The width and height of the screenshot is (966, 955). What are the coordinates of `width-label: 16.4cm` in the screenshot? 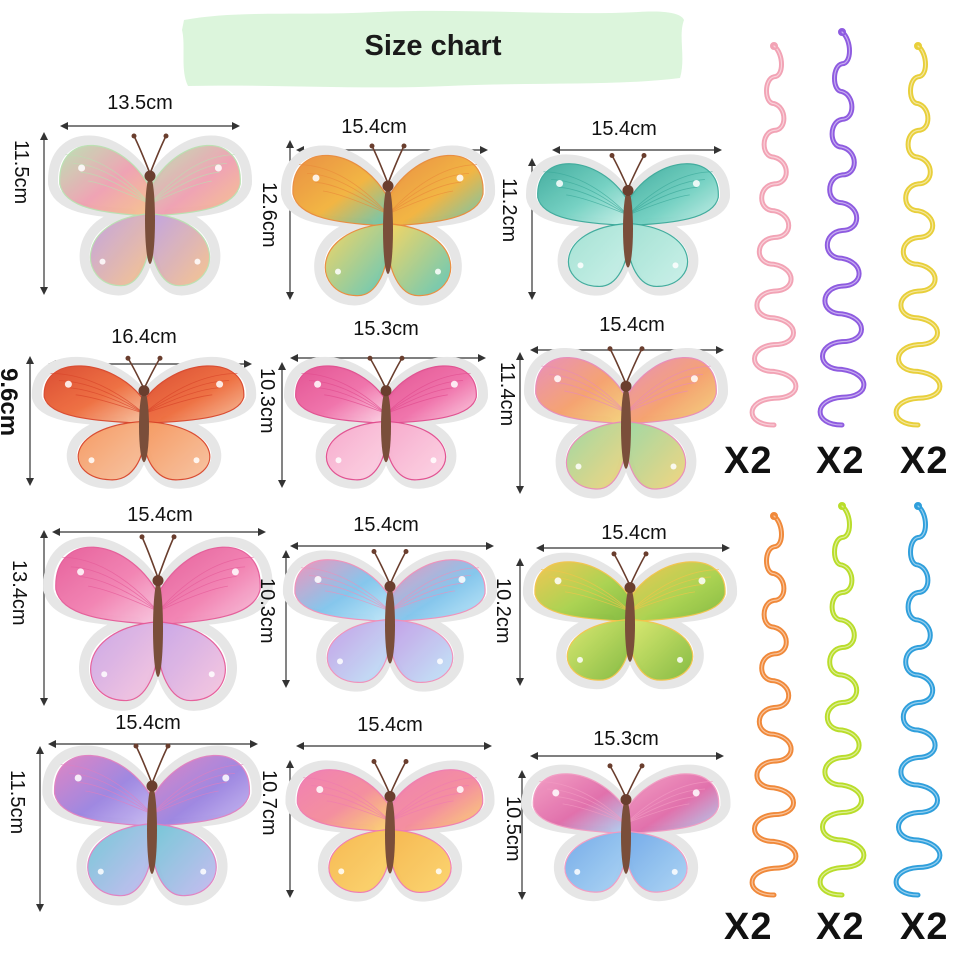 It's located at (144, 337).